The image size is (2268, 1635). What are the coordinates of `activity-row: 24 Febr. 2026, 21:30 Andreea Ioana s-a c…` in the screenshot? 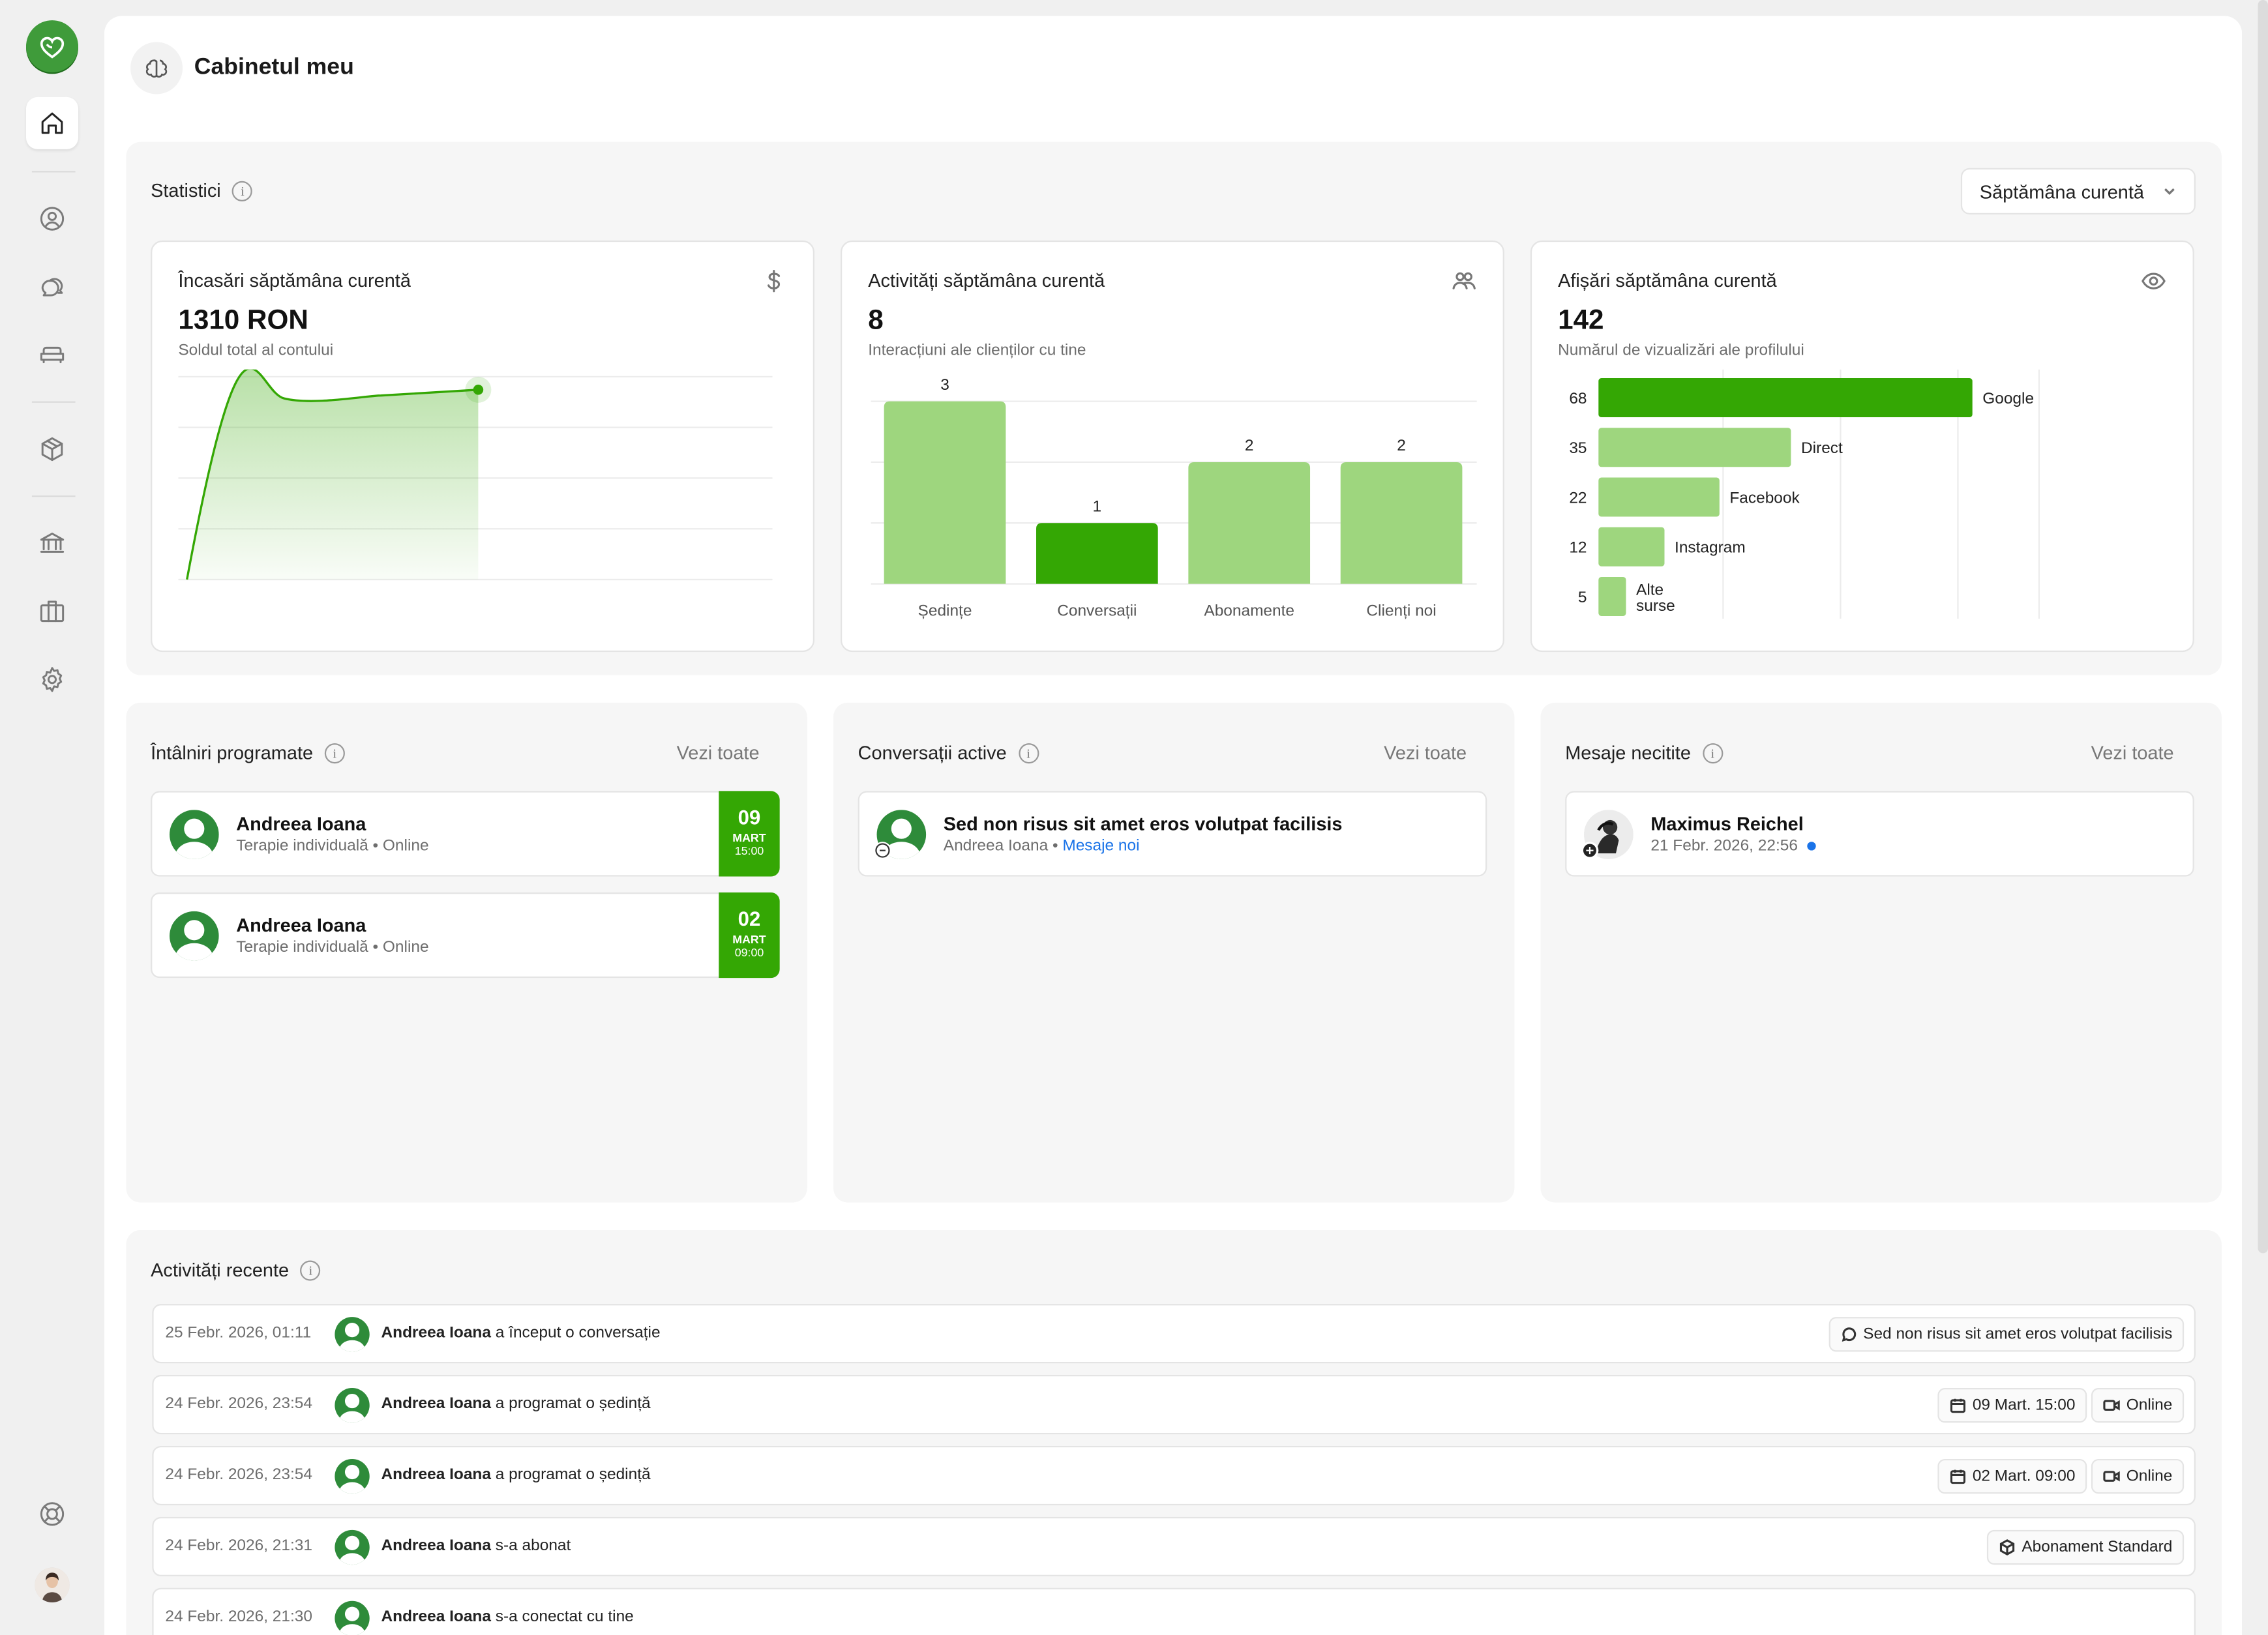 It's located at (1174, 1611).